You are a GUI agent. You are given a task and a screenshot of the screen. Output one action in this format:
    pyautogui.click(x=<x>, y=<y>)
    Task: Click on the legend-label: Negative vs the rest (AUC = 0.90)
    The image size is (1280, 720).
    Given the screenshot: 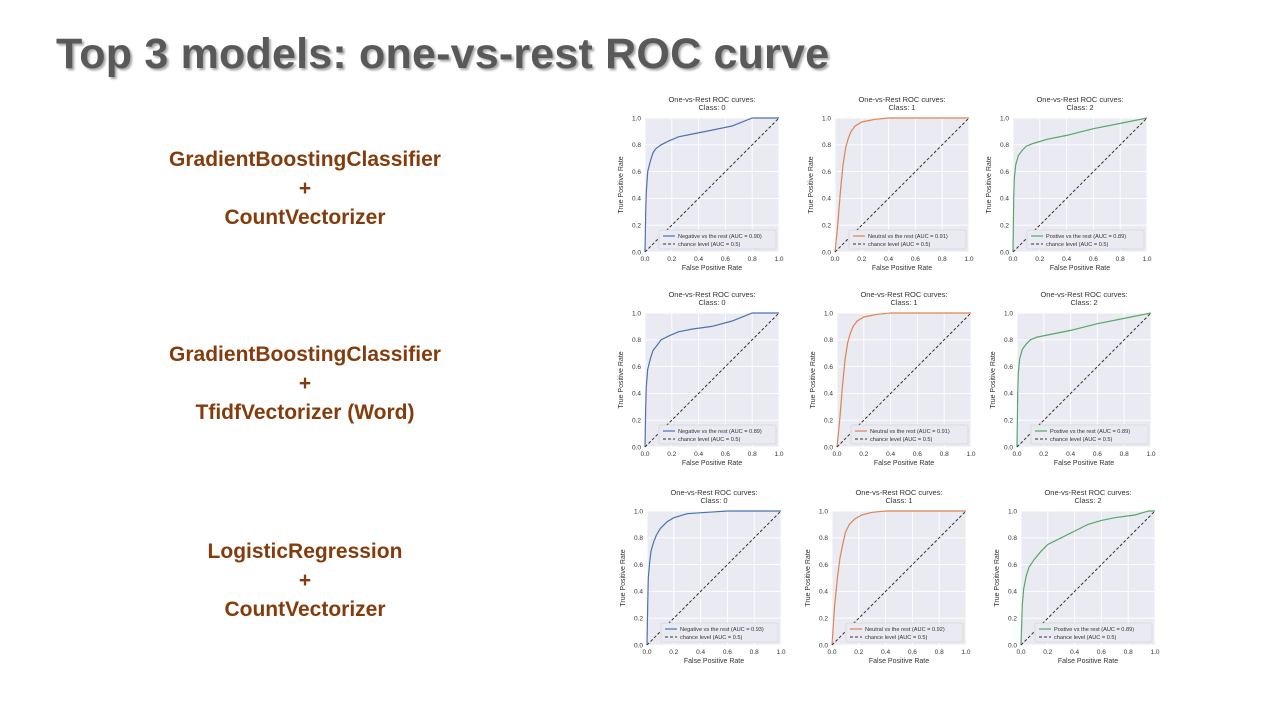 What is the action you would take?
    pyautogui.click(x=720, y=237)
    